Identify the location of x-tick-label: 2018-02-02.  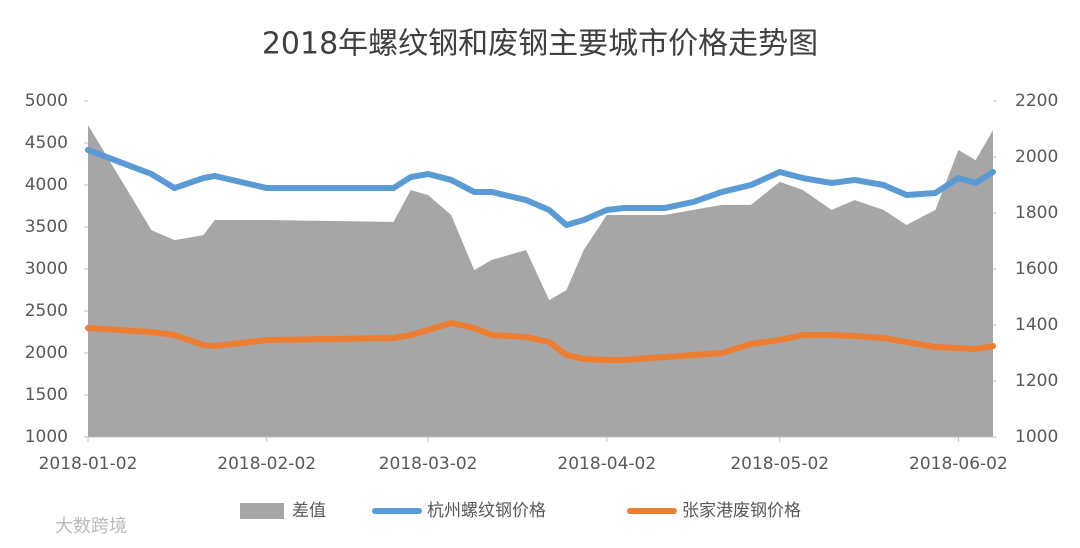
(266, 464).